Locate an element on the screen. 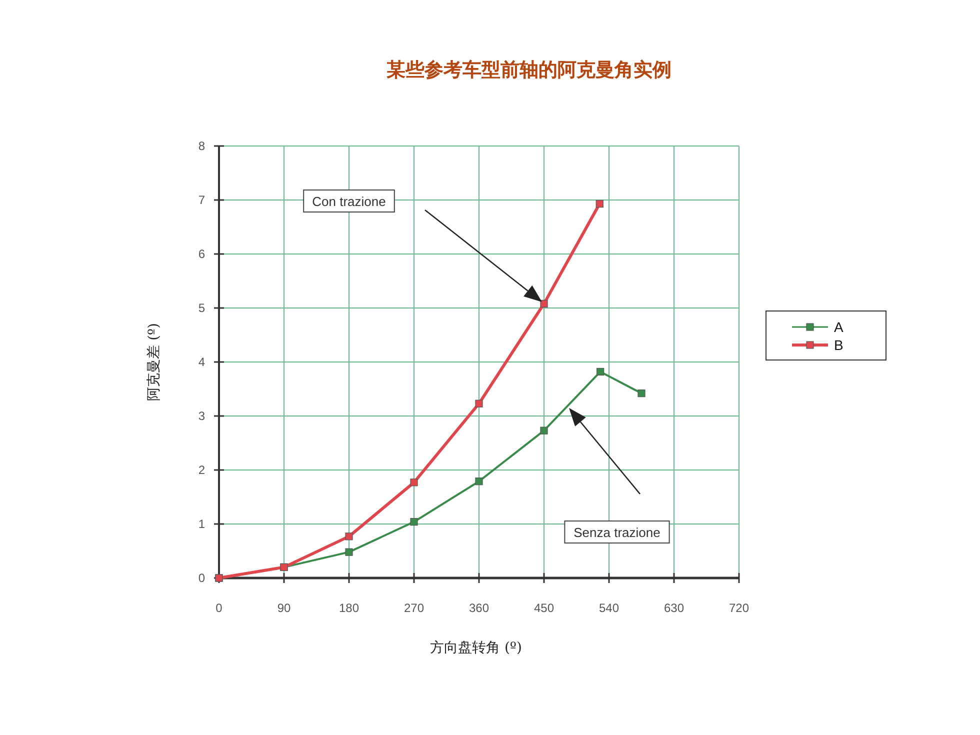  y-tick-label: 1 is located at coordinates (202, 524).